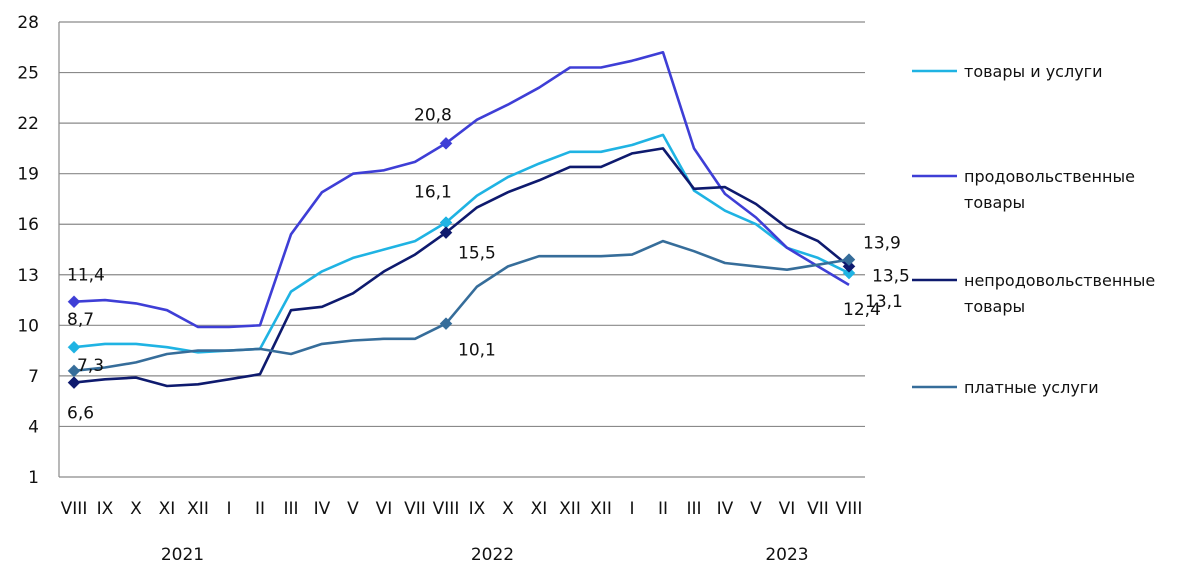  What do you see at coordinates (433, 115) in the screenshot?
I see `data-label: 20,8` at bounding box center [433, 115].